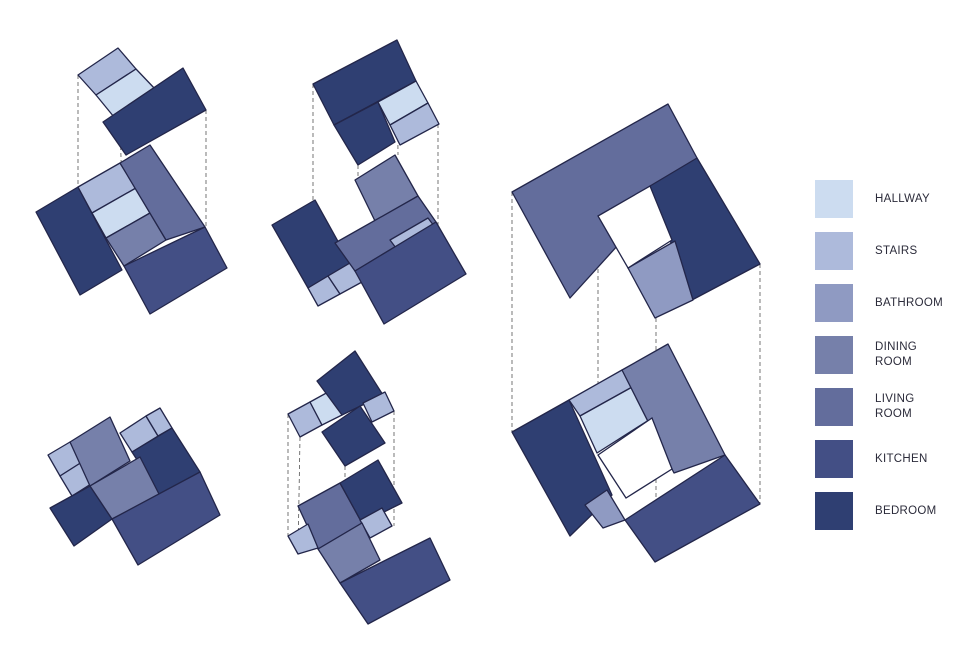 The height and width of the screenshot is (665, 965). Describe the element at coordinates (895, 406) in the screenshot. I see `legend-label-living-room: LIVING ROOM` at that location.